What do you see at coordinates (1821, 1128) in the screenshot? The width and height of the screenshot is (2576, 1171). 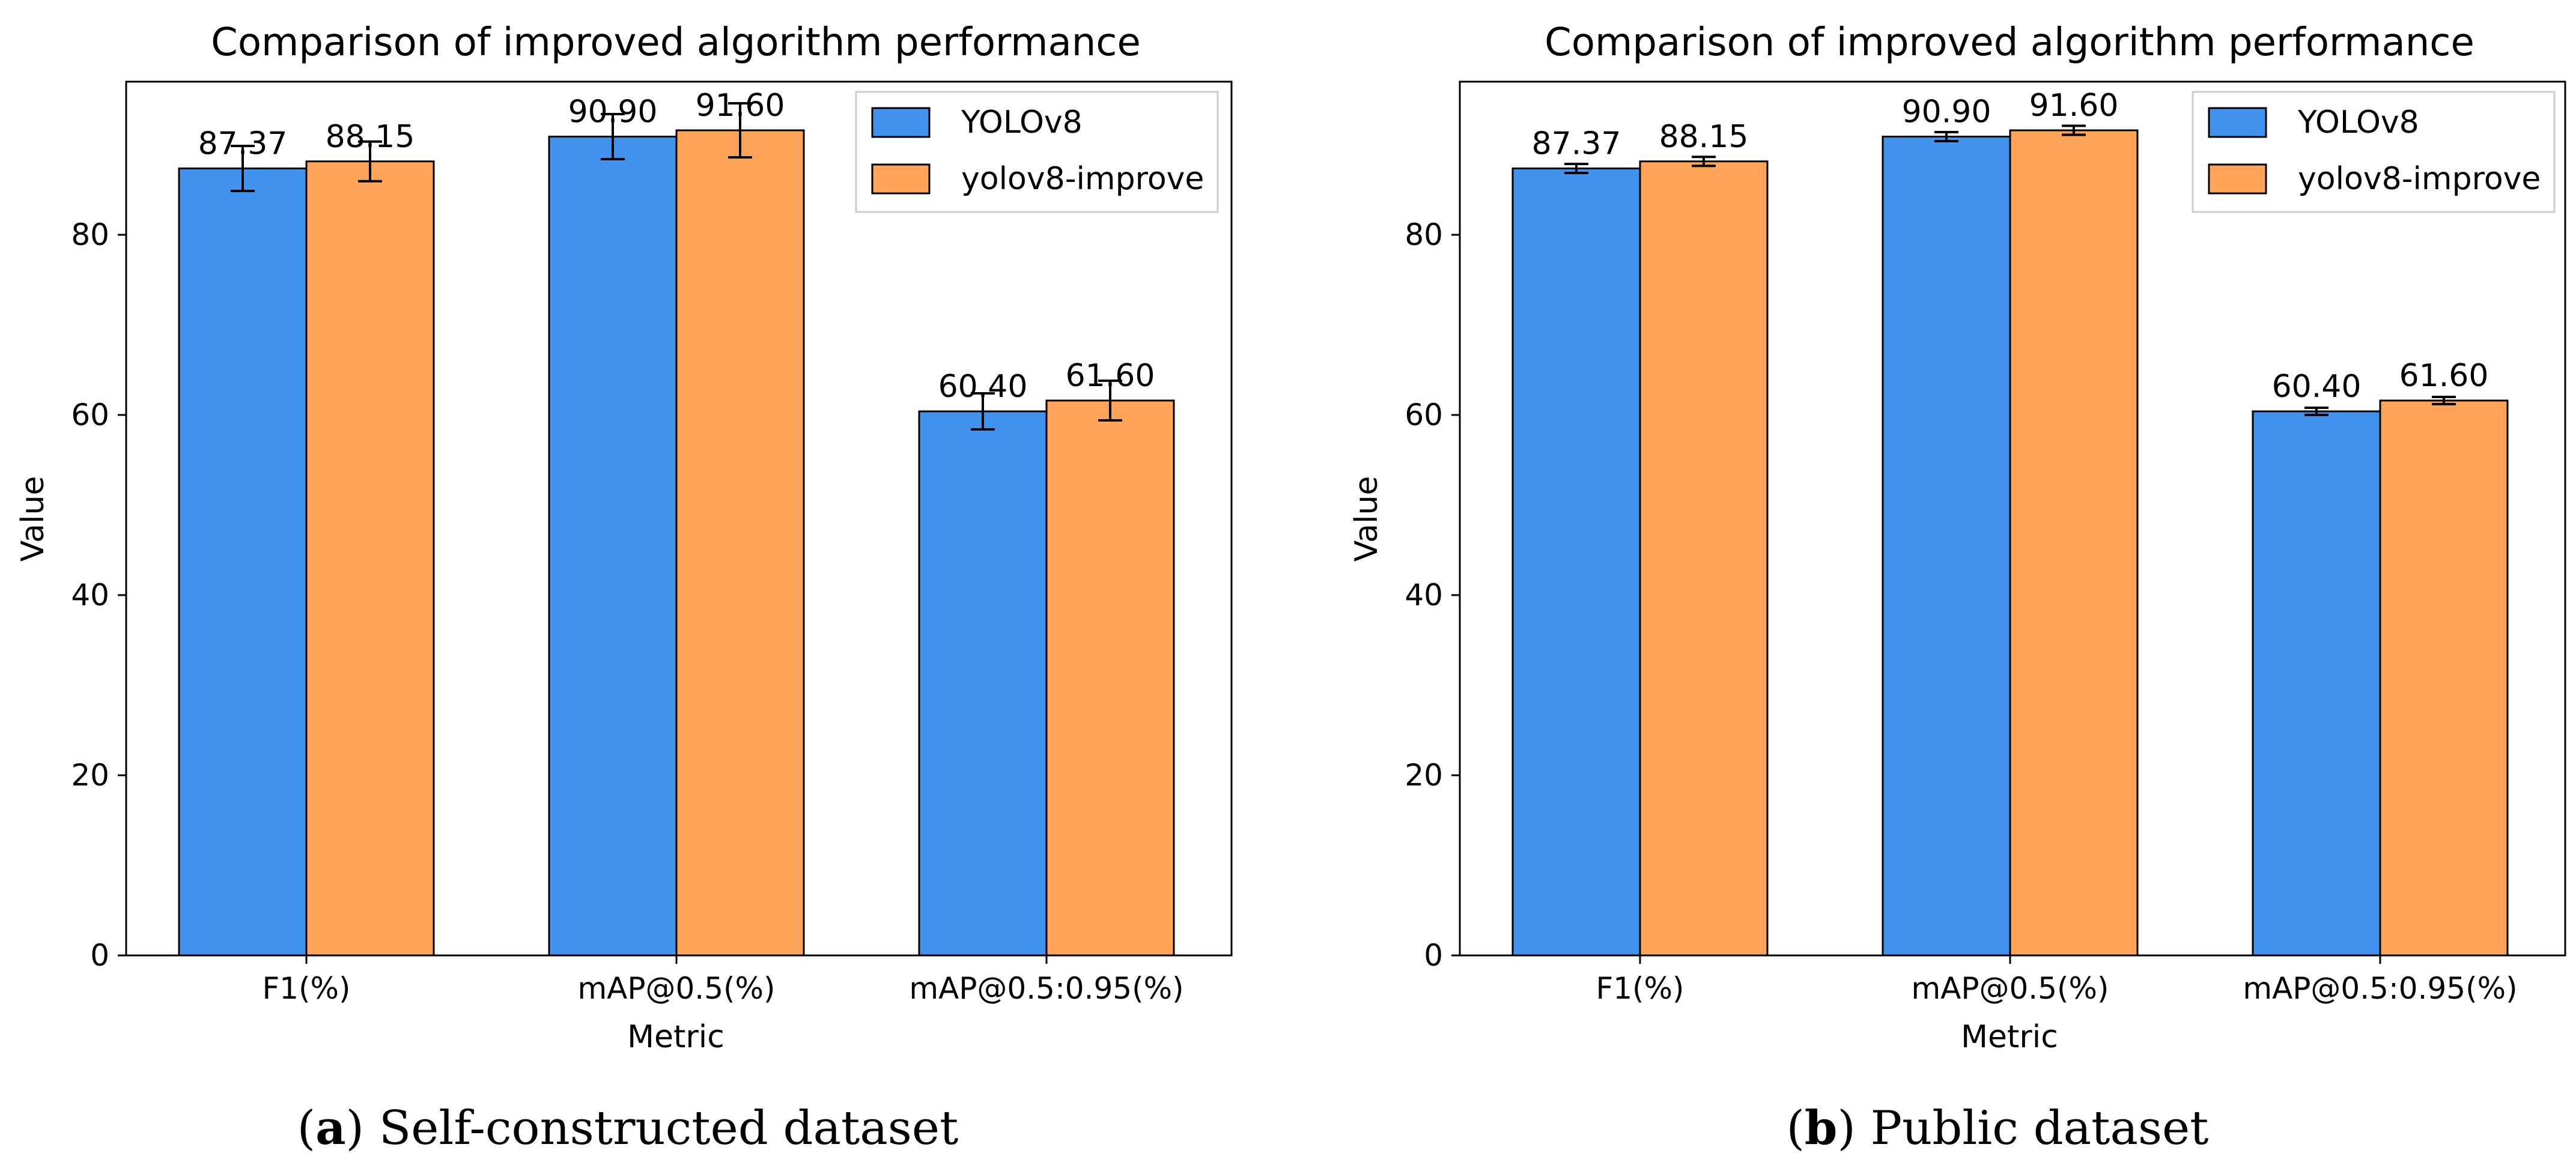 I see `caption-letter: b` at bounding box center [1821, 1128].